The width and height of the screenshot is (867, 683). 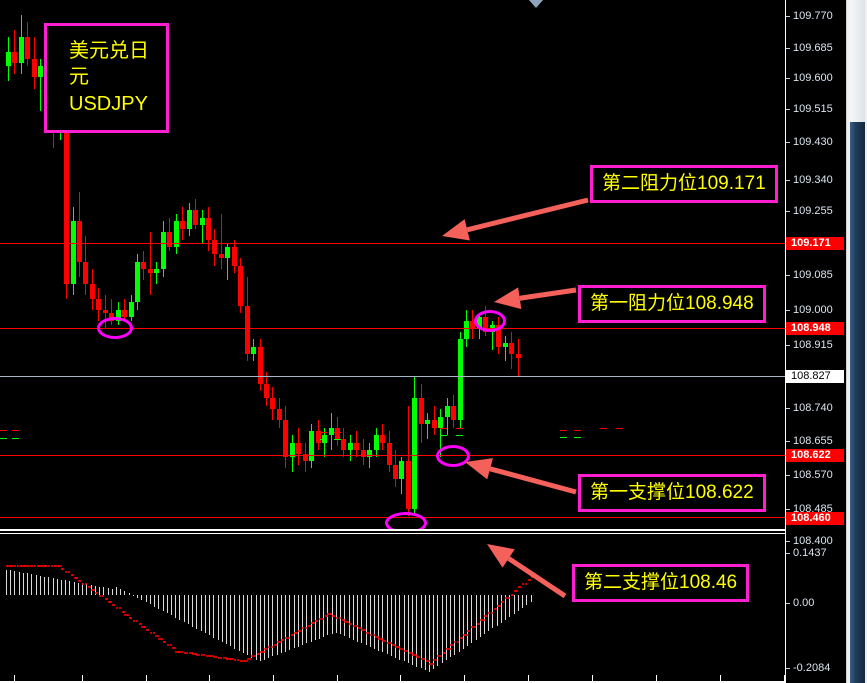 I want to click on price-tick-109-340: 109.340, so click(x=809, y=180).